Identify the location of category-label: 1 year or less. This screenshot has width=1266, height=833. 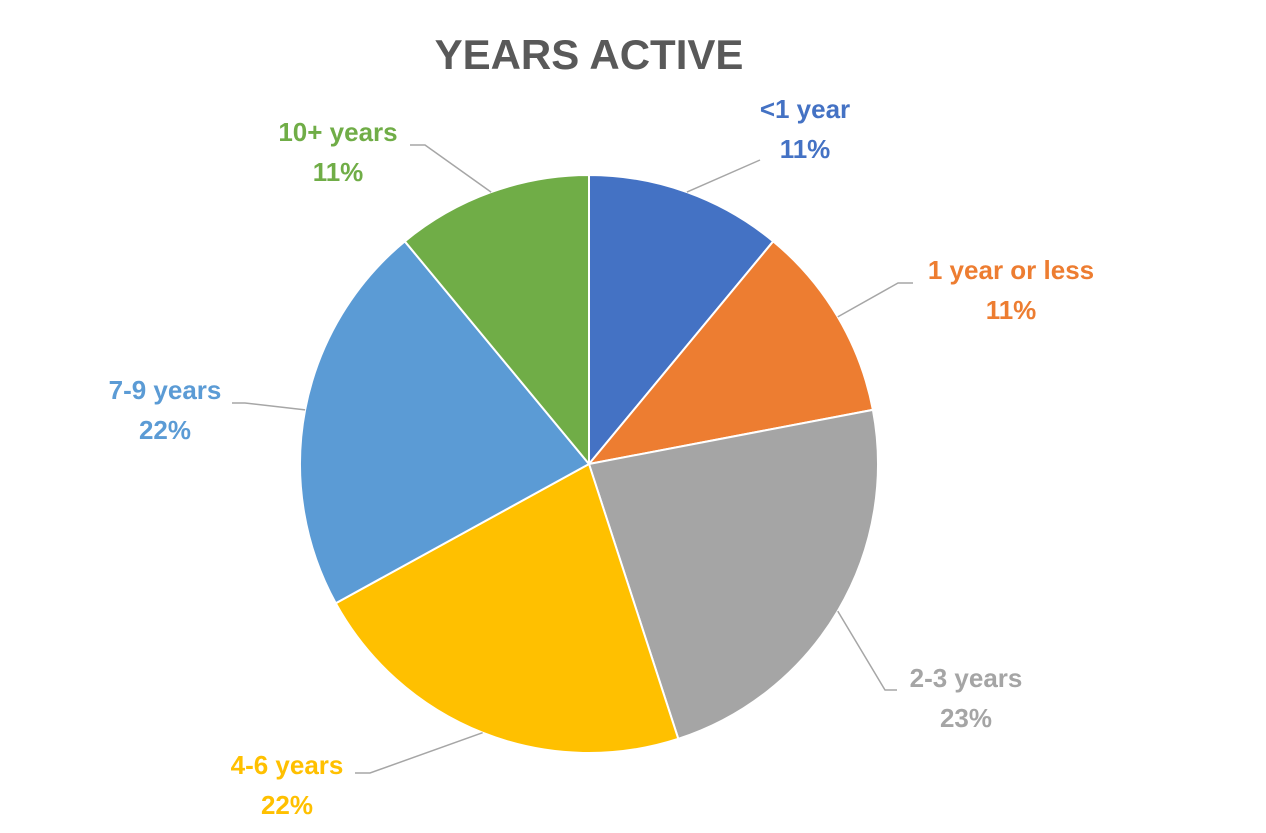
(1011, 270).